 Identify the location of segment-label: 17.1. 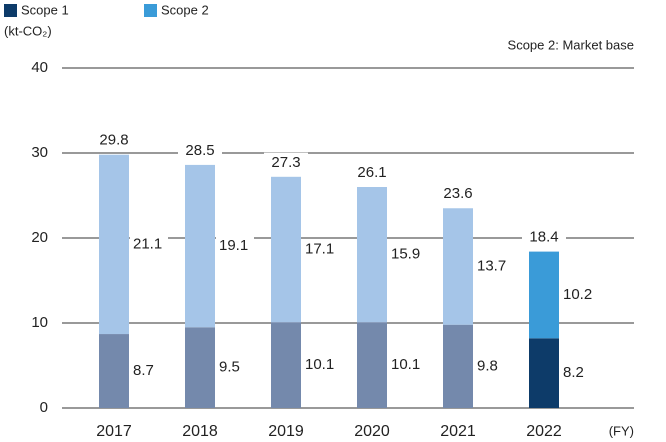
(319, 248).